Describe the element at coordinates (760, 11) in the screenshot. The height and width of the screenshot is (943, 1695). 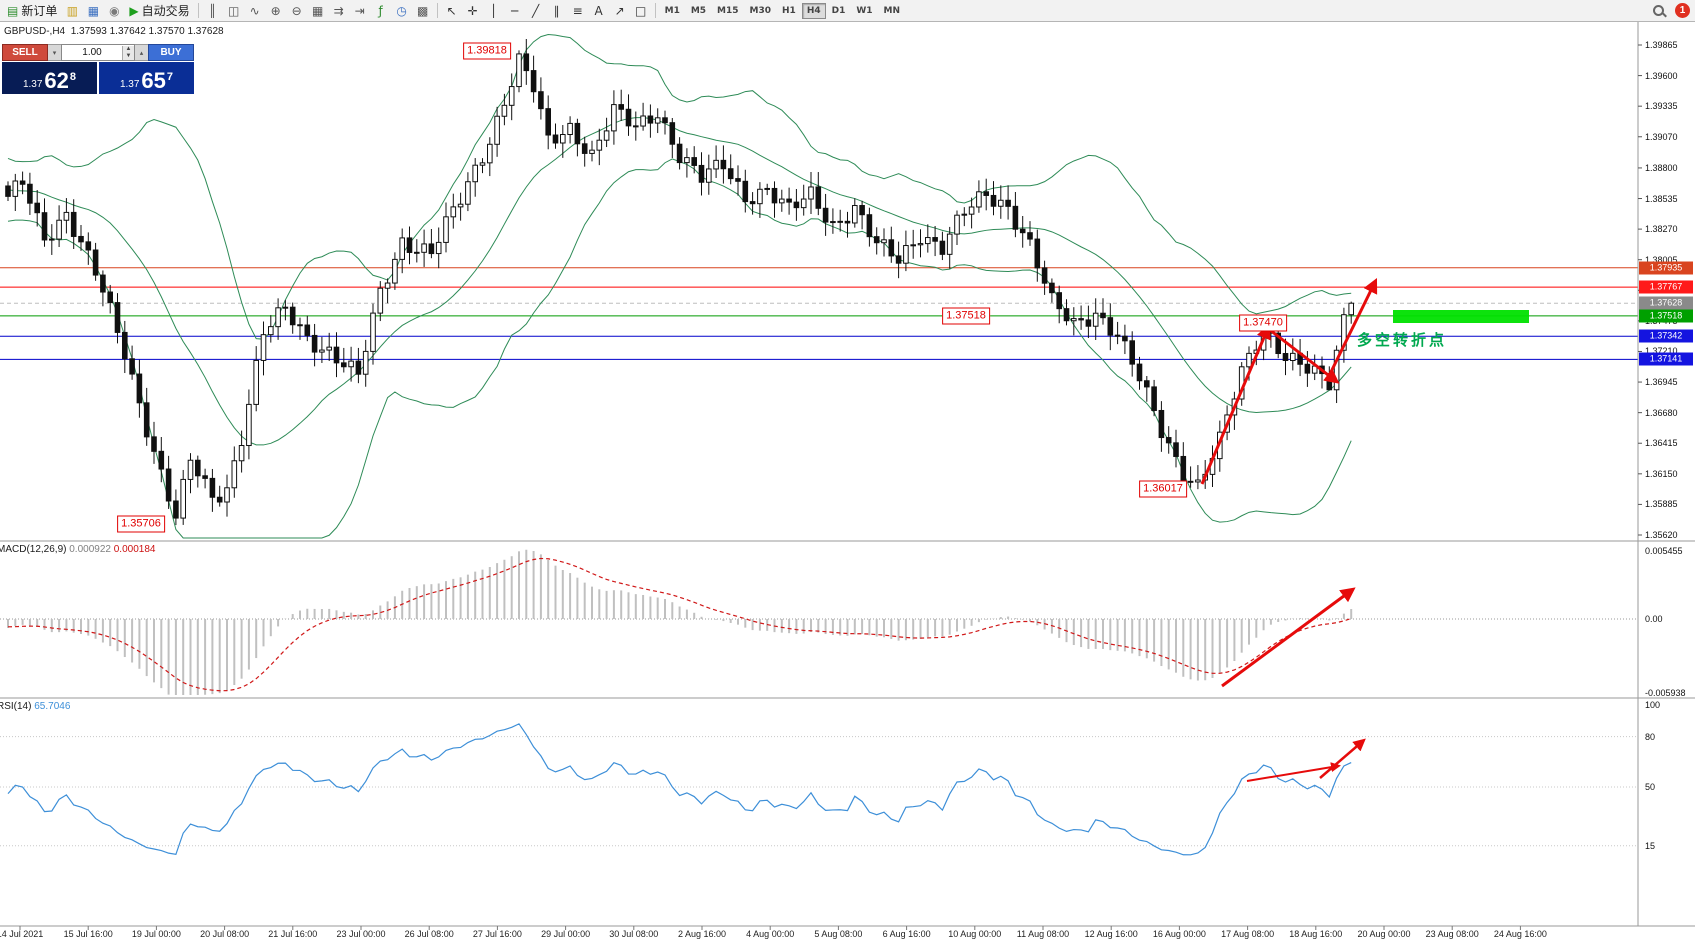
I see `timeframe-m30: M30` at that location.